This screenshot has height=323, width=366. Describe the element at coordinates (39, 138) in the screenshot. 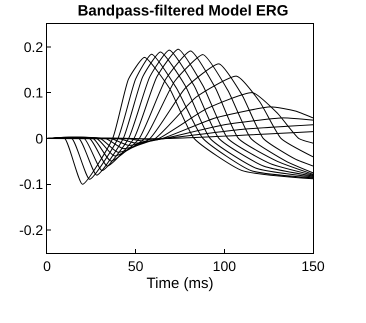

I see `y-tick-label: 0` at that location.